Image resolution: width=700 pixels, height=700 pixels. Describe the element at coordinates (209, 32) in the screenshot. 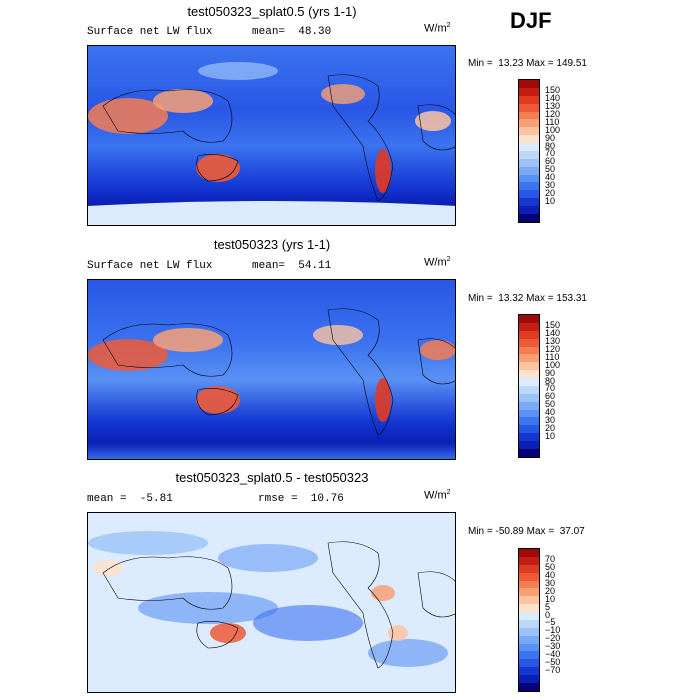

I see `panel-1-stat: Surface net LW flux mean= 48.30` at that location.